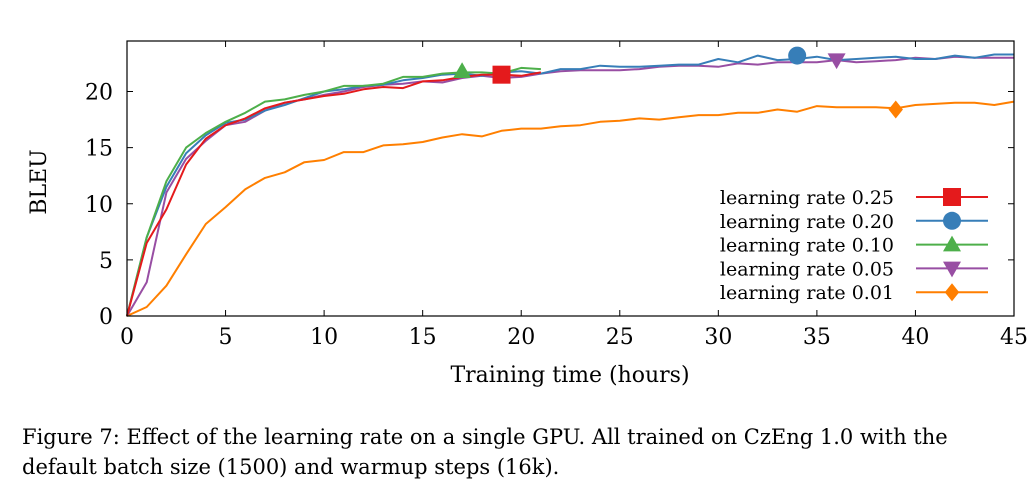  What do you see at coordinates (915, 337) in the screenshot?
I see `x-tick-label: 40` at bounding box center [915, 337].